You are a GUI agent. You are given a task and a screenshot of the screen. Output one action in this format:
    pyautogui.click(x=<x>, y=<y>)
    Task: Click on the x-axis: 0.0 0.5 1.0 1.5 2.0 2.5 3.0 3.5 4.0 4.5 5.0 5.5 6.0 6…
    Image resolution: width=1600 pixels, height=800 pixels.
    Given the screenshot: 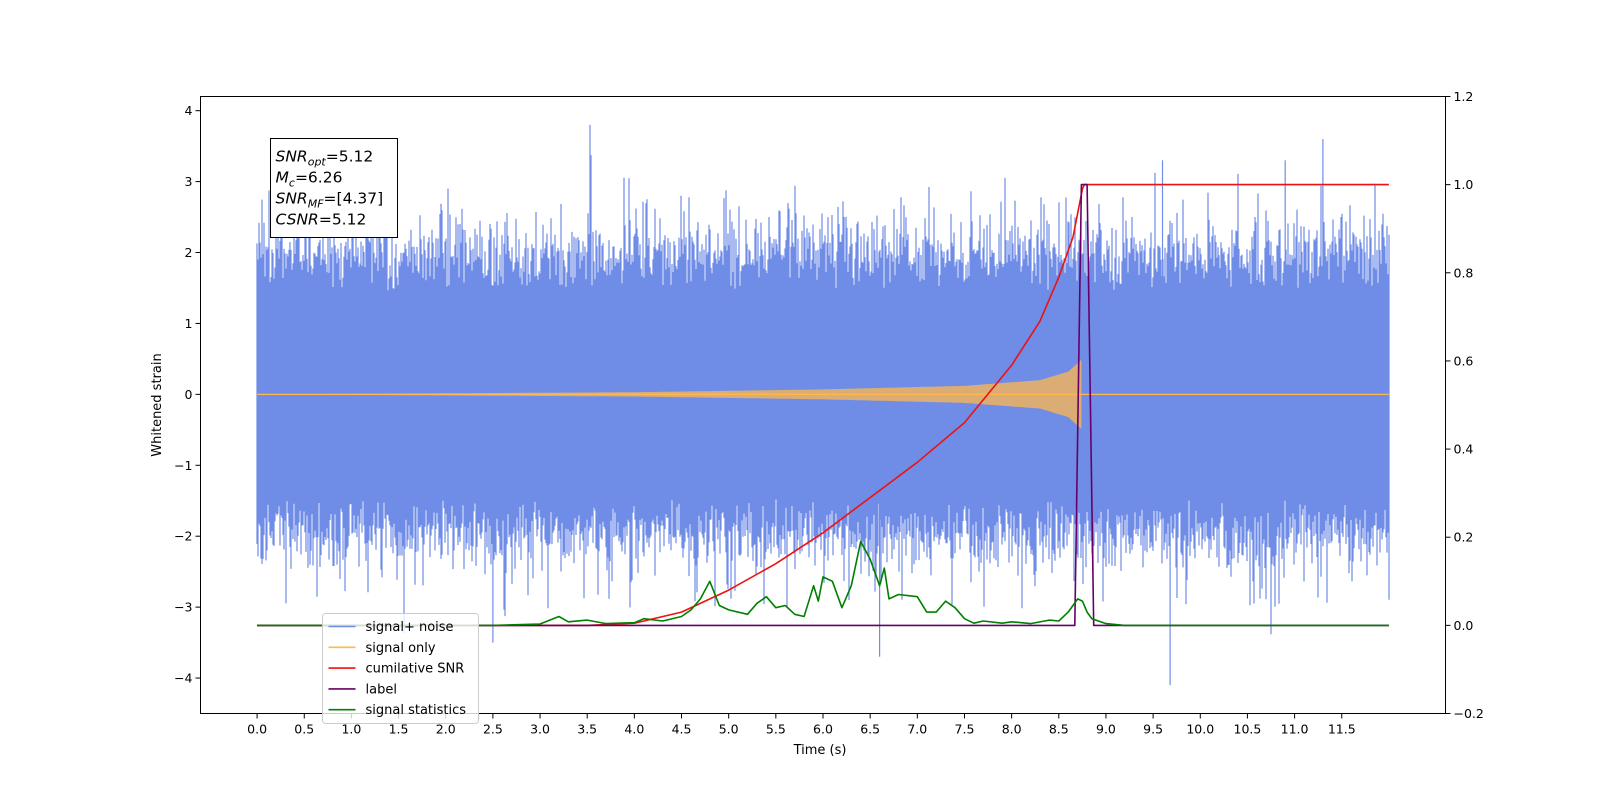 What is the action you would take?
    pyautogui.click(x=801, y=725)
    